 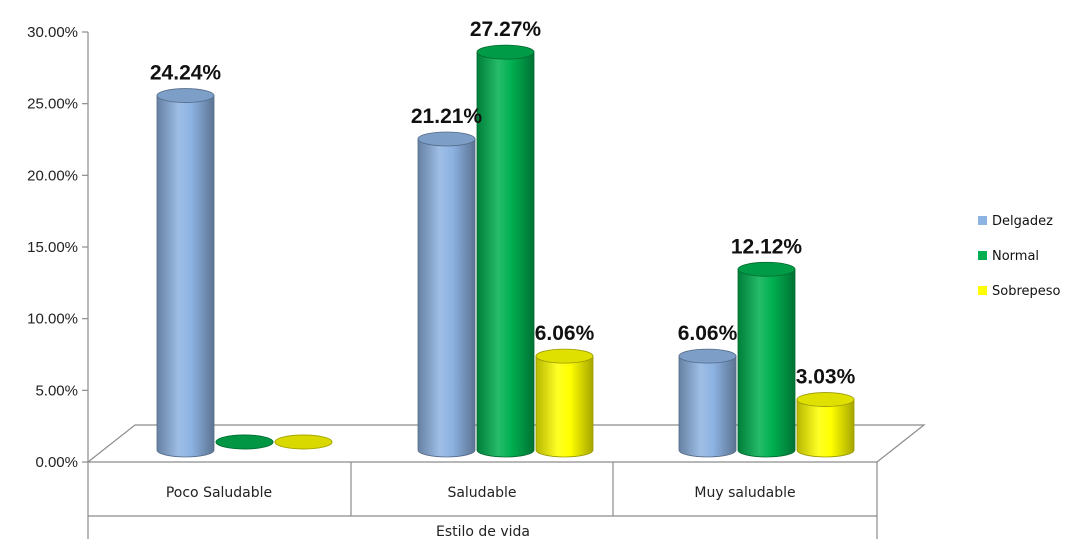 I want to click on data-label: 3.03%, so click(x=826, y=377).